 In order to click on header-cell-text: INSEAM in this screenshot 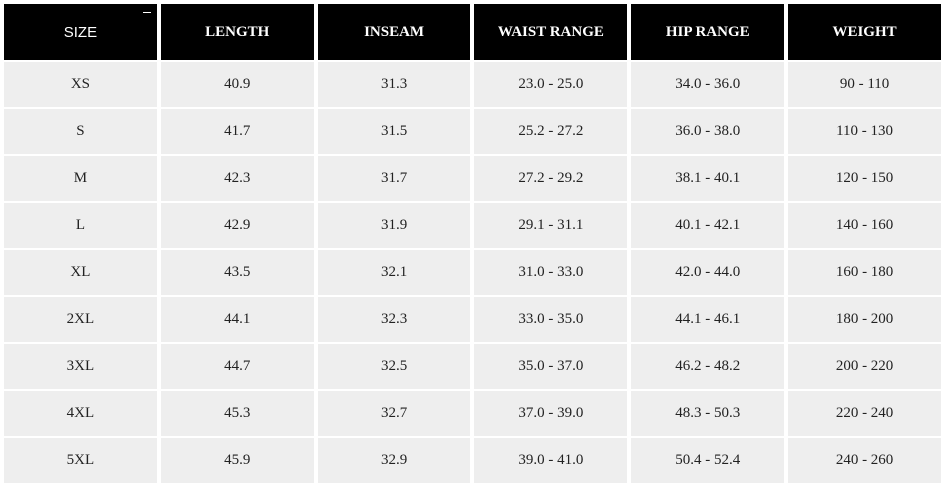, I will do `click(394, 31)`.